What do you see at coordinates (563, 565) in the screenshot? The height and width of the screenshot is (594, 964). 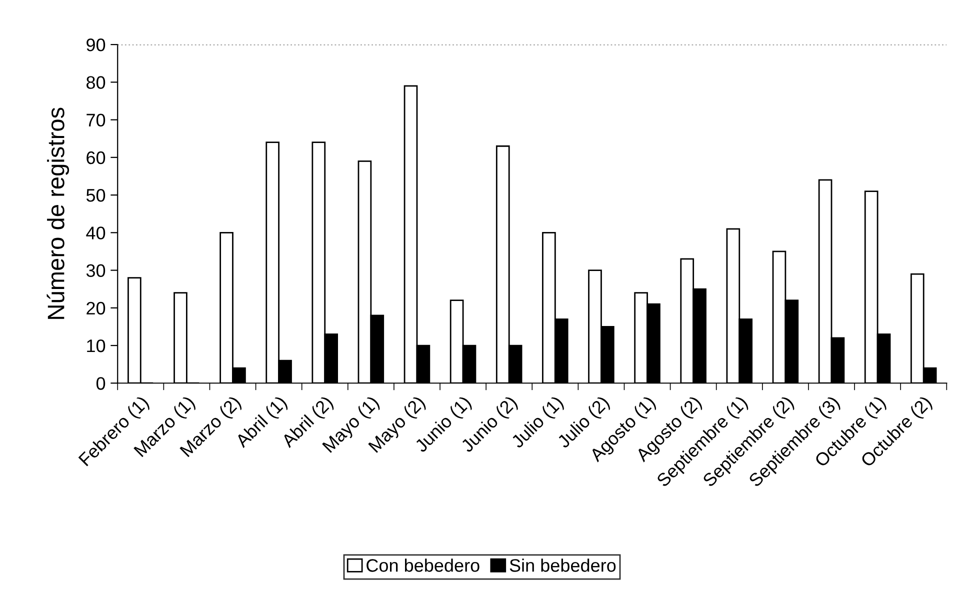 I see `legend-label: Sin bebedero` at bounding box center [563, 565].